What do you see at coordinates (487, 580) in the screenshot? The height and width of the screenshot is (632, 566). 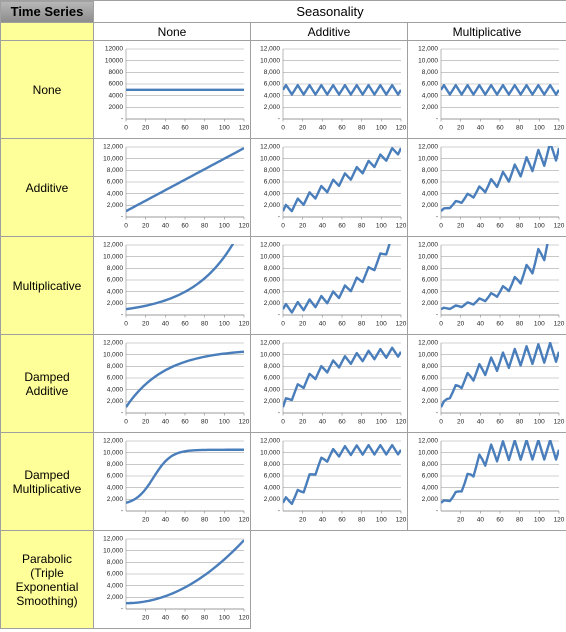 I see `blank-cell` at bounding box center [487, 580].